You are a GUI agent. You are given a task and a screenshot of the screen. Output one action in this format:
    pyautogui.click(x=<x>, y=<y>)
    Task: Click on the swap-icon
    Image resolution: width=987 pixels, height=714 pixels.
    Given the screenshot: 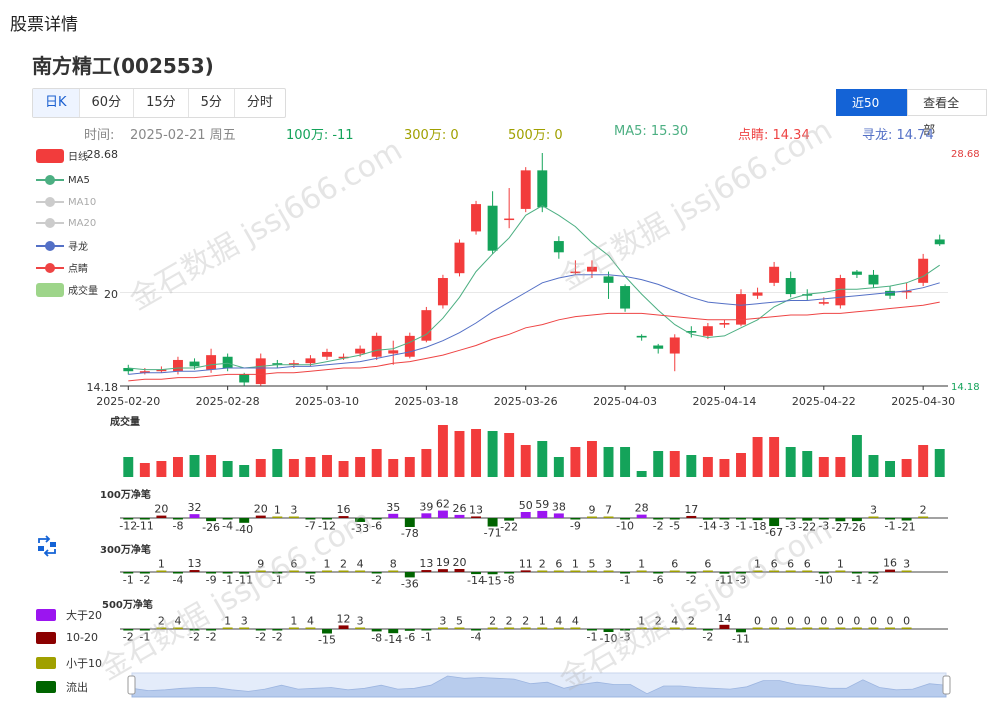 What is the action you would take?
    pyautogui.click(x=47, y=546)
    